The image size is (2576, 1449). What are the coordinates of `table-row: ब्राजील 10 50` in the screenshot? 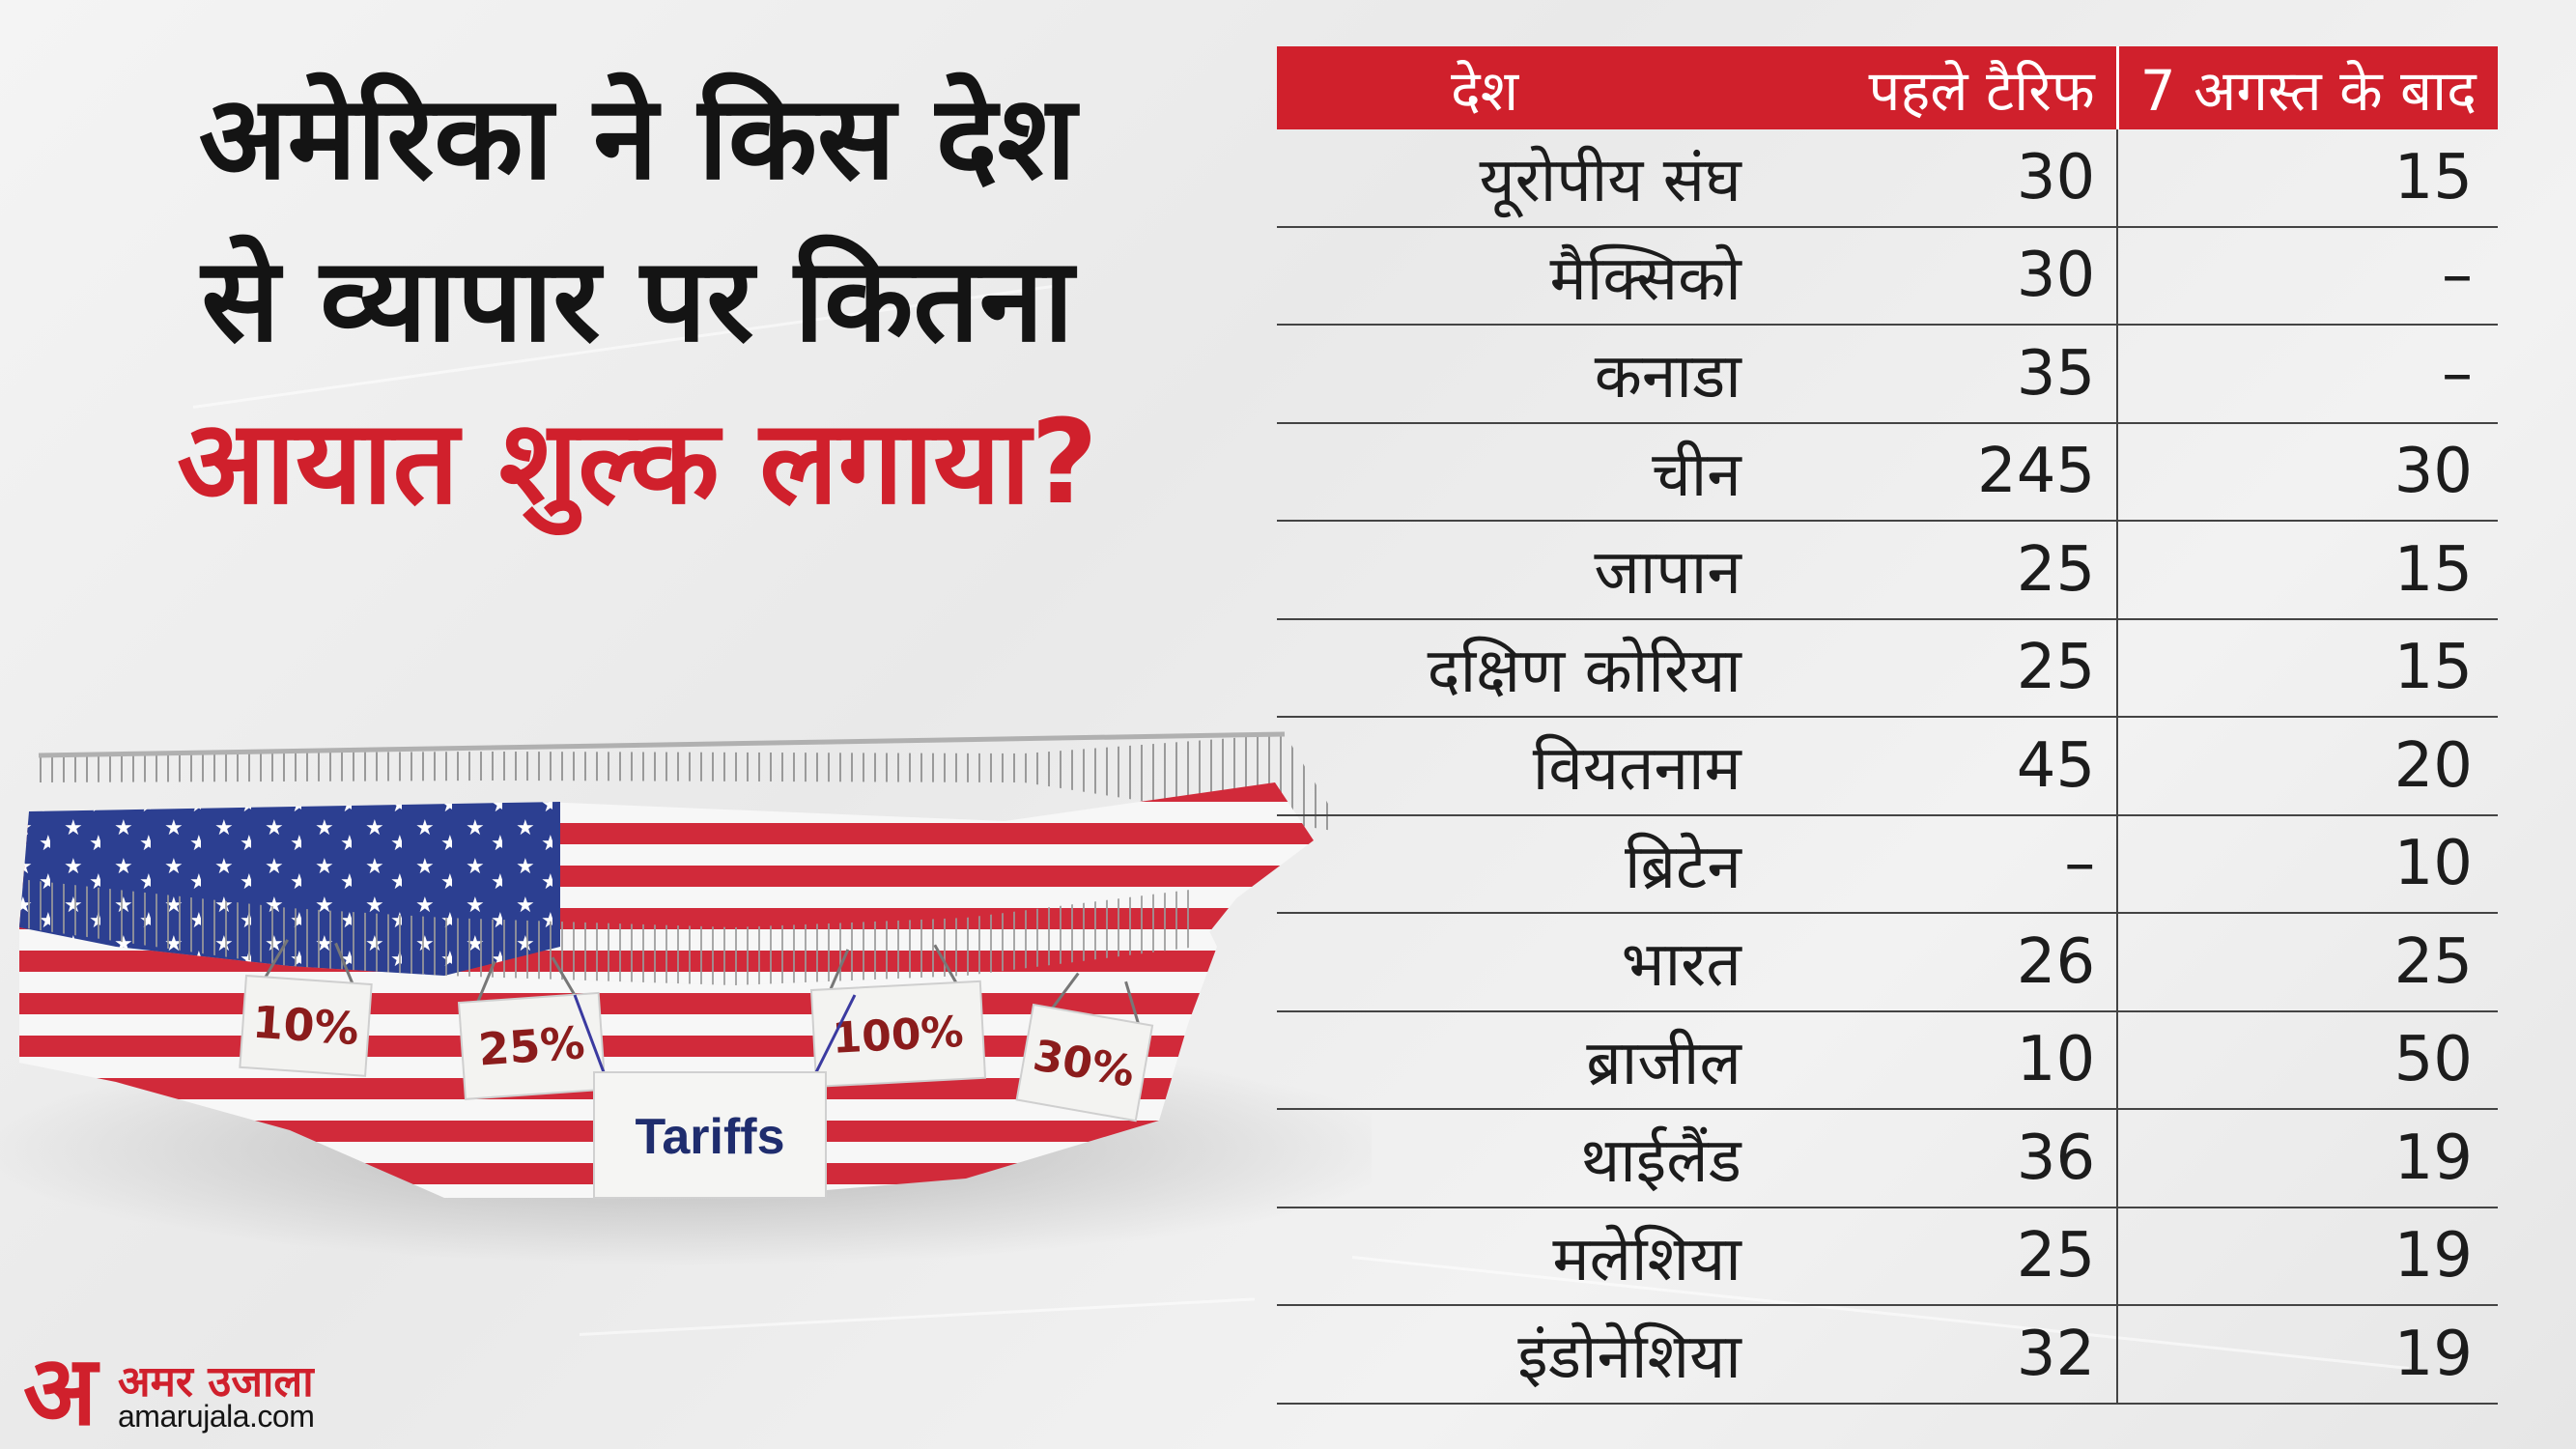 It's located at (1887, 1060).